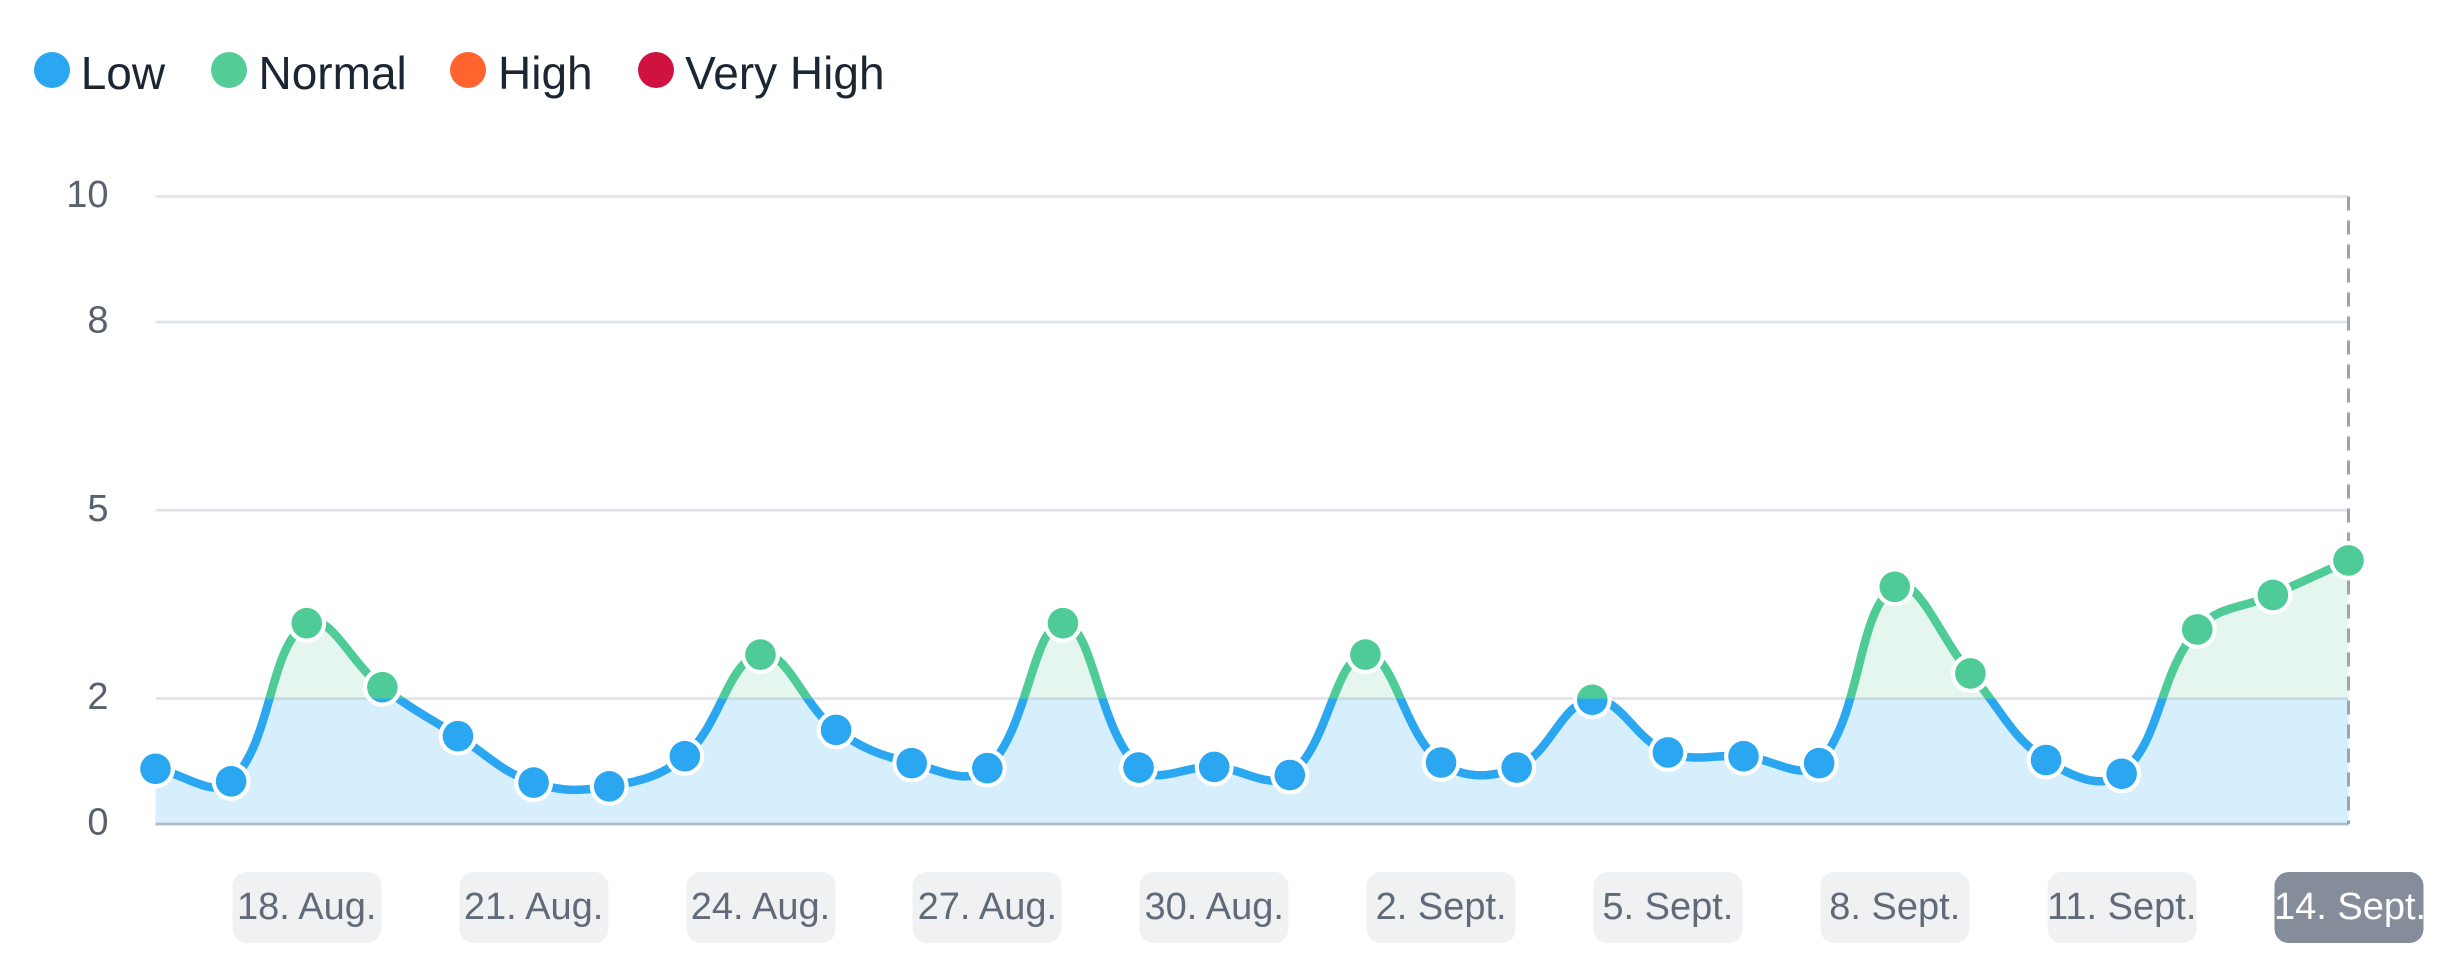 This screenshot has width=2458, height=972. What do you see at coordinates (97, 697) in the screenshot?
I see `svg-text: 2` at bounding box center [97, 697].